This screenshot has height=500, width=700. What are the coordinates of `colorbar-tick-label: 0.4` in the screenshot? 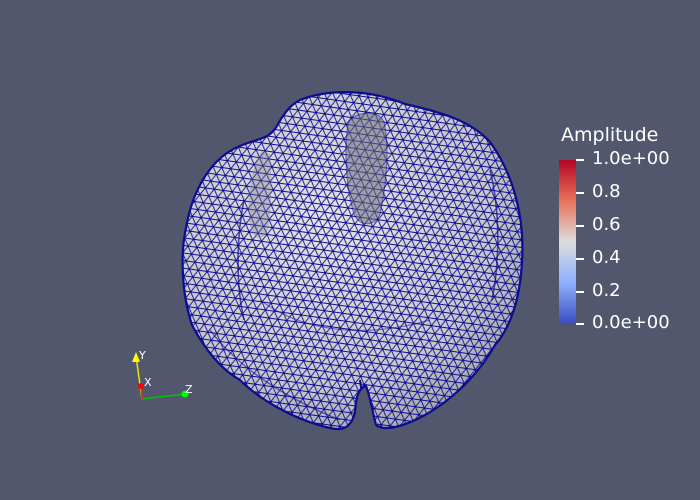 It's located at (606, 257).